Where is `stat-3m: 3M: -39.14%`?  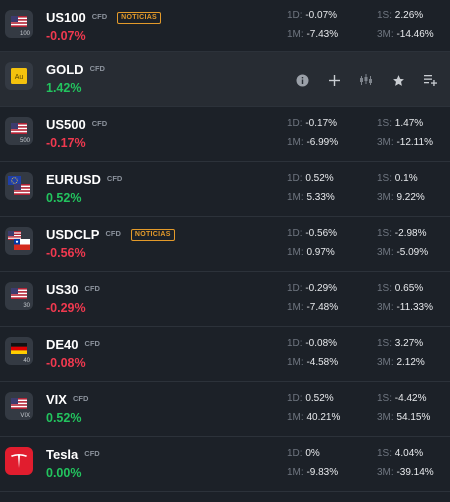 stat-3m: 3M: -39.14% is located at coordinates (405, 472).